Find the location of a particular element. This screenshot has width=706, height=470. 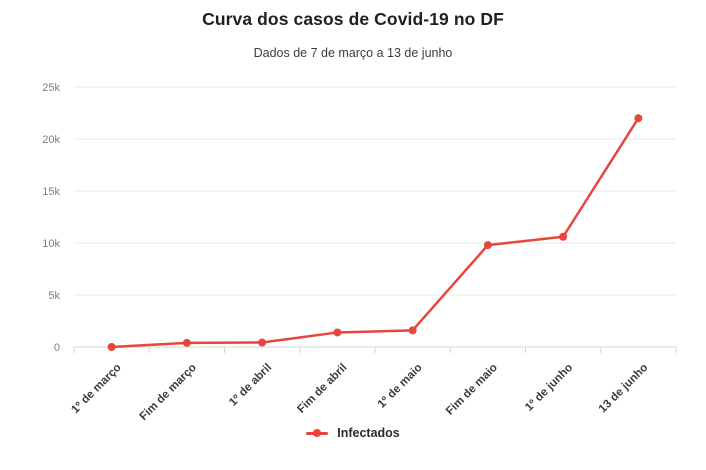

legend: Infectados is located at coordinates (353, 433).